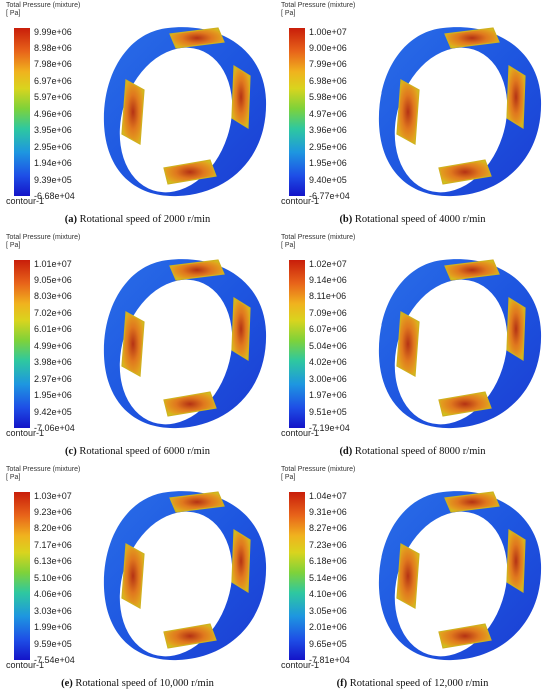 This screenshot has height=697, width=550. I want to click on tick-label: 9.00e+06, so click(328, 48).